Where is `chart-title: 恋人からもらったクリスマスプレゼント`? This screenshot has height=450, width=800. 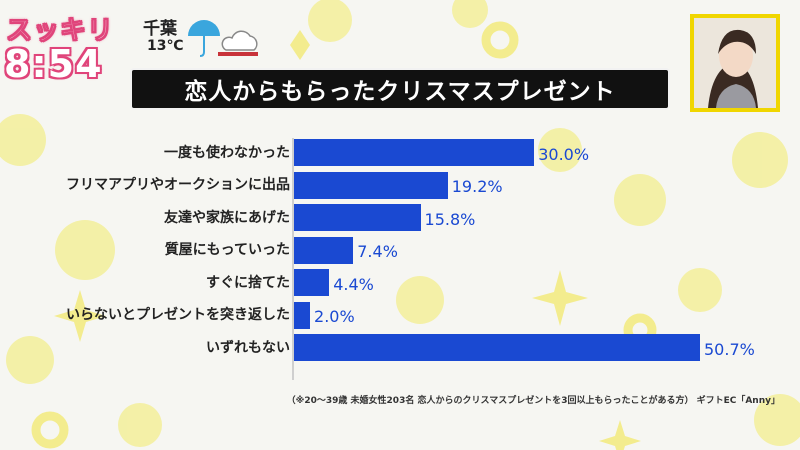 chart-title: 恋人からもらったクリスマスプレゼント is located at coordinates (400, 92).